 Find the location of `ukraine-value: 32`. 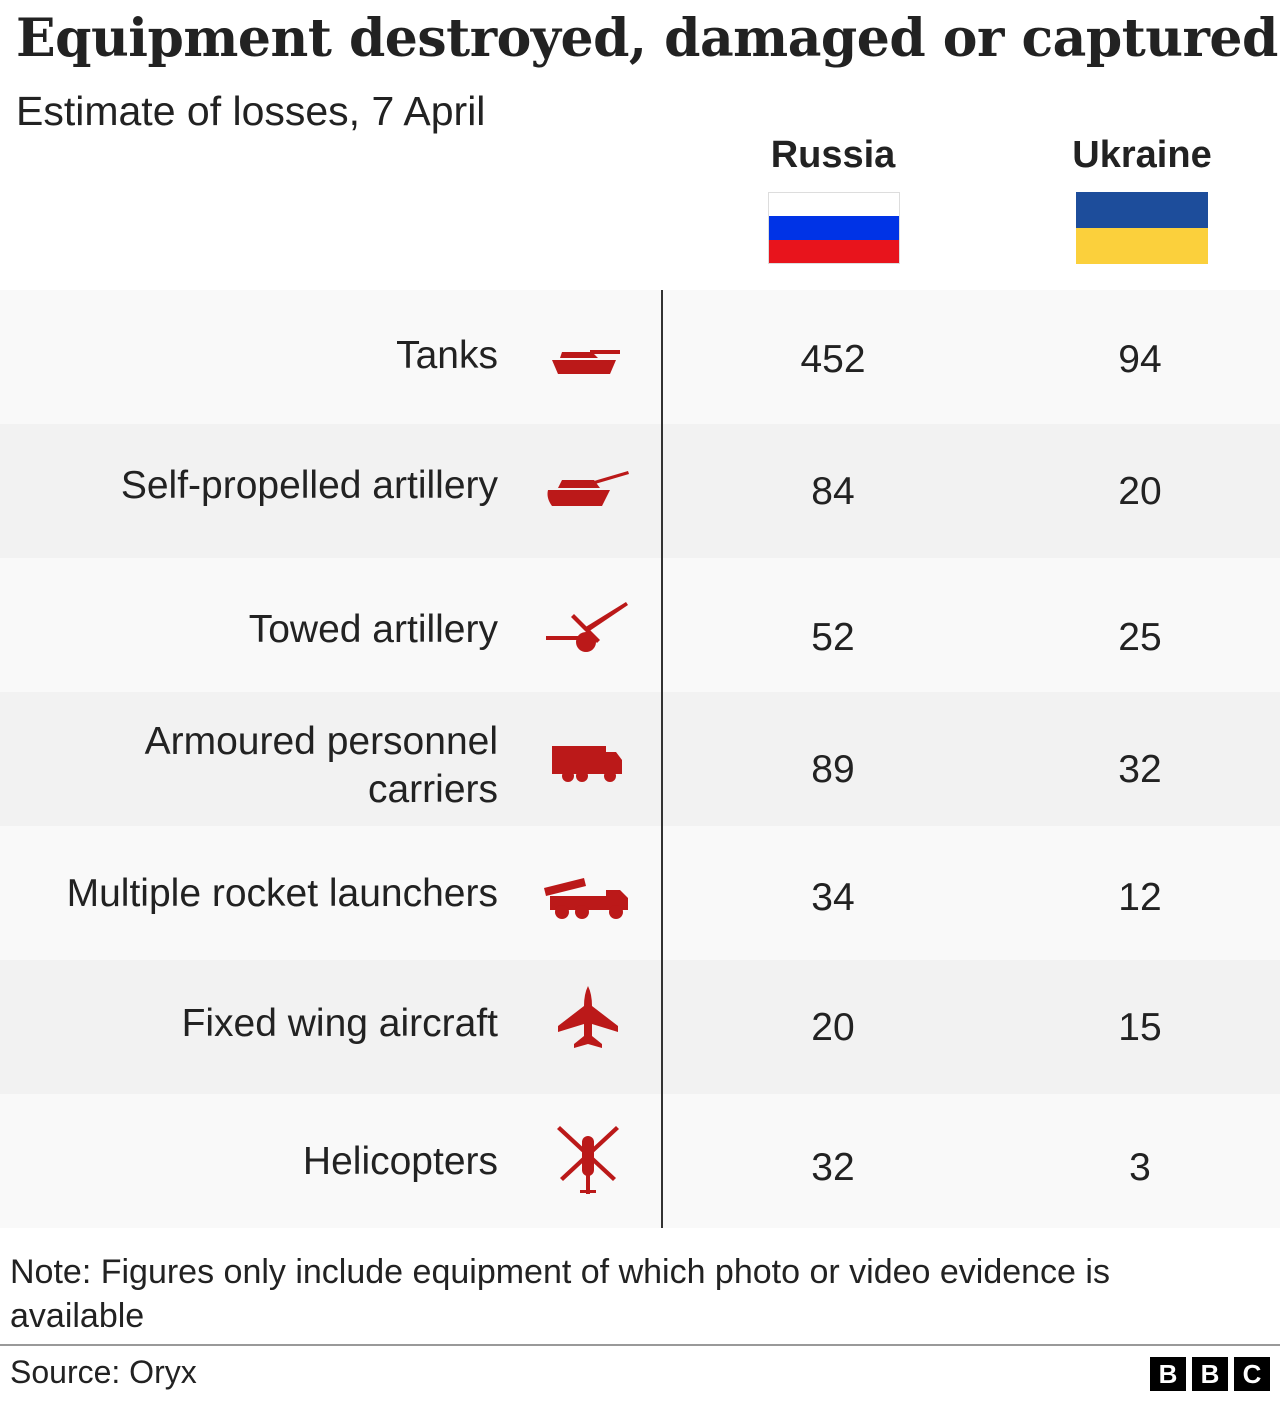

ukraine-value: 32 is located at coordinates (1140, 769).